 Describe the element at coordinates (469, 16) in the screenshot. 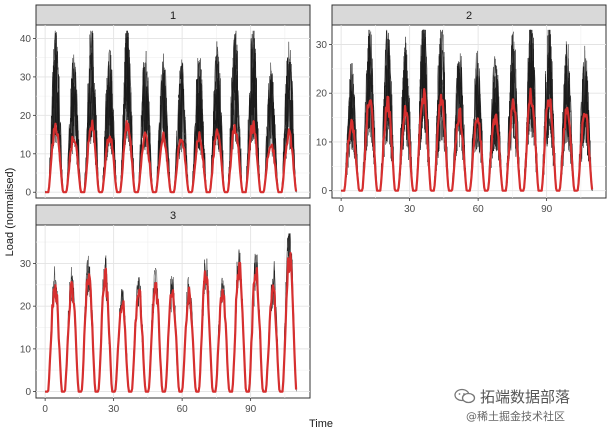

I see `strip-2-label: 2` at that location.